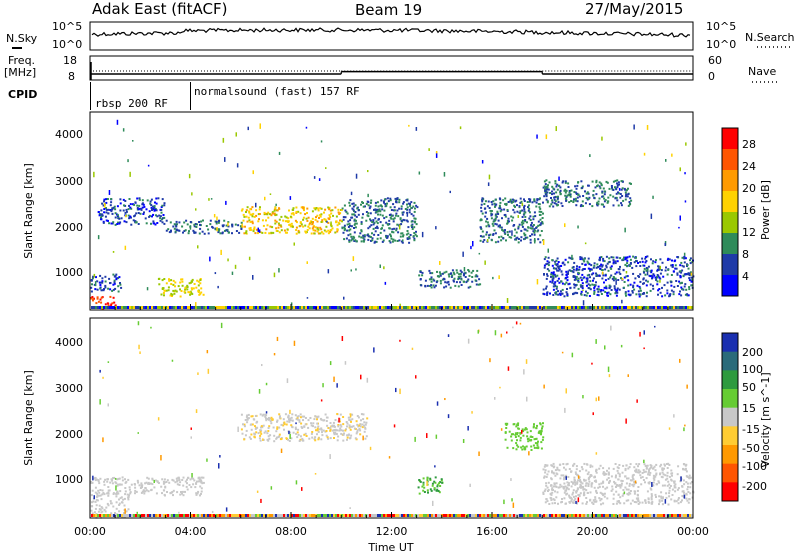  I want to click on power-data-cell-2080, so click(587, 279).